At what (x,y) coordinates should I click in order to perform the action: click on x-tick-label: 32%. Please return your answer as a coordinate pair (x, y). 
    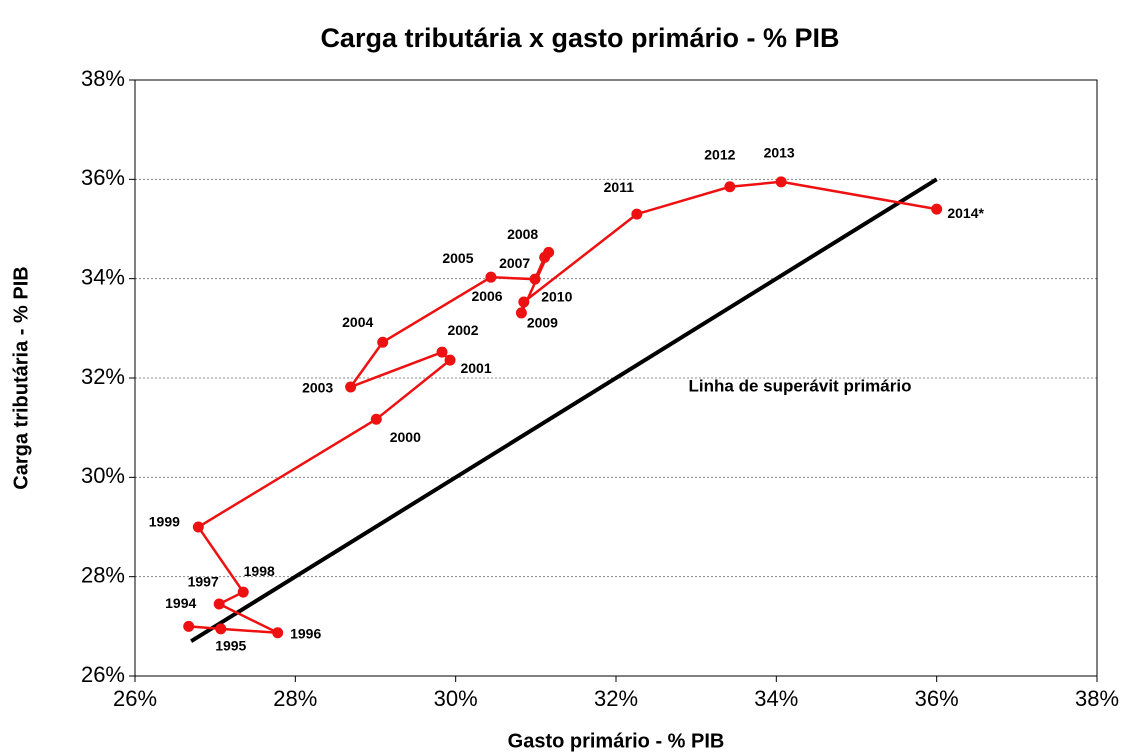
    Looking at the image, I should click on (616, 698).